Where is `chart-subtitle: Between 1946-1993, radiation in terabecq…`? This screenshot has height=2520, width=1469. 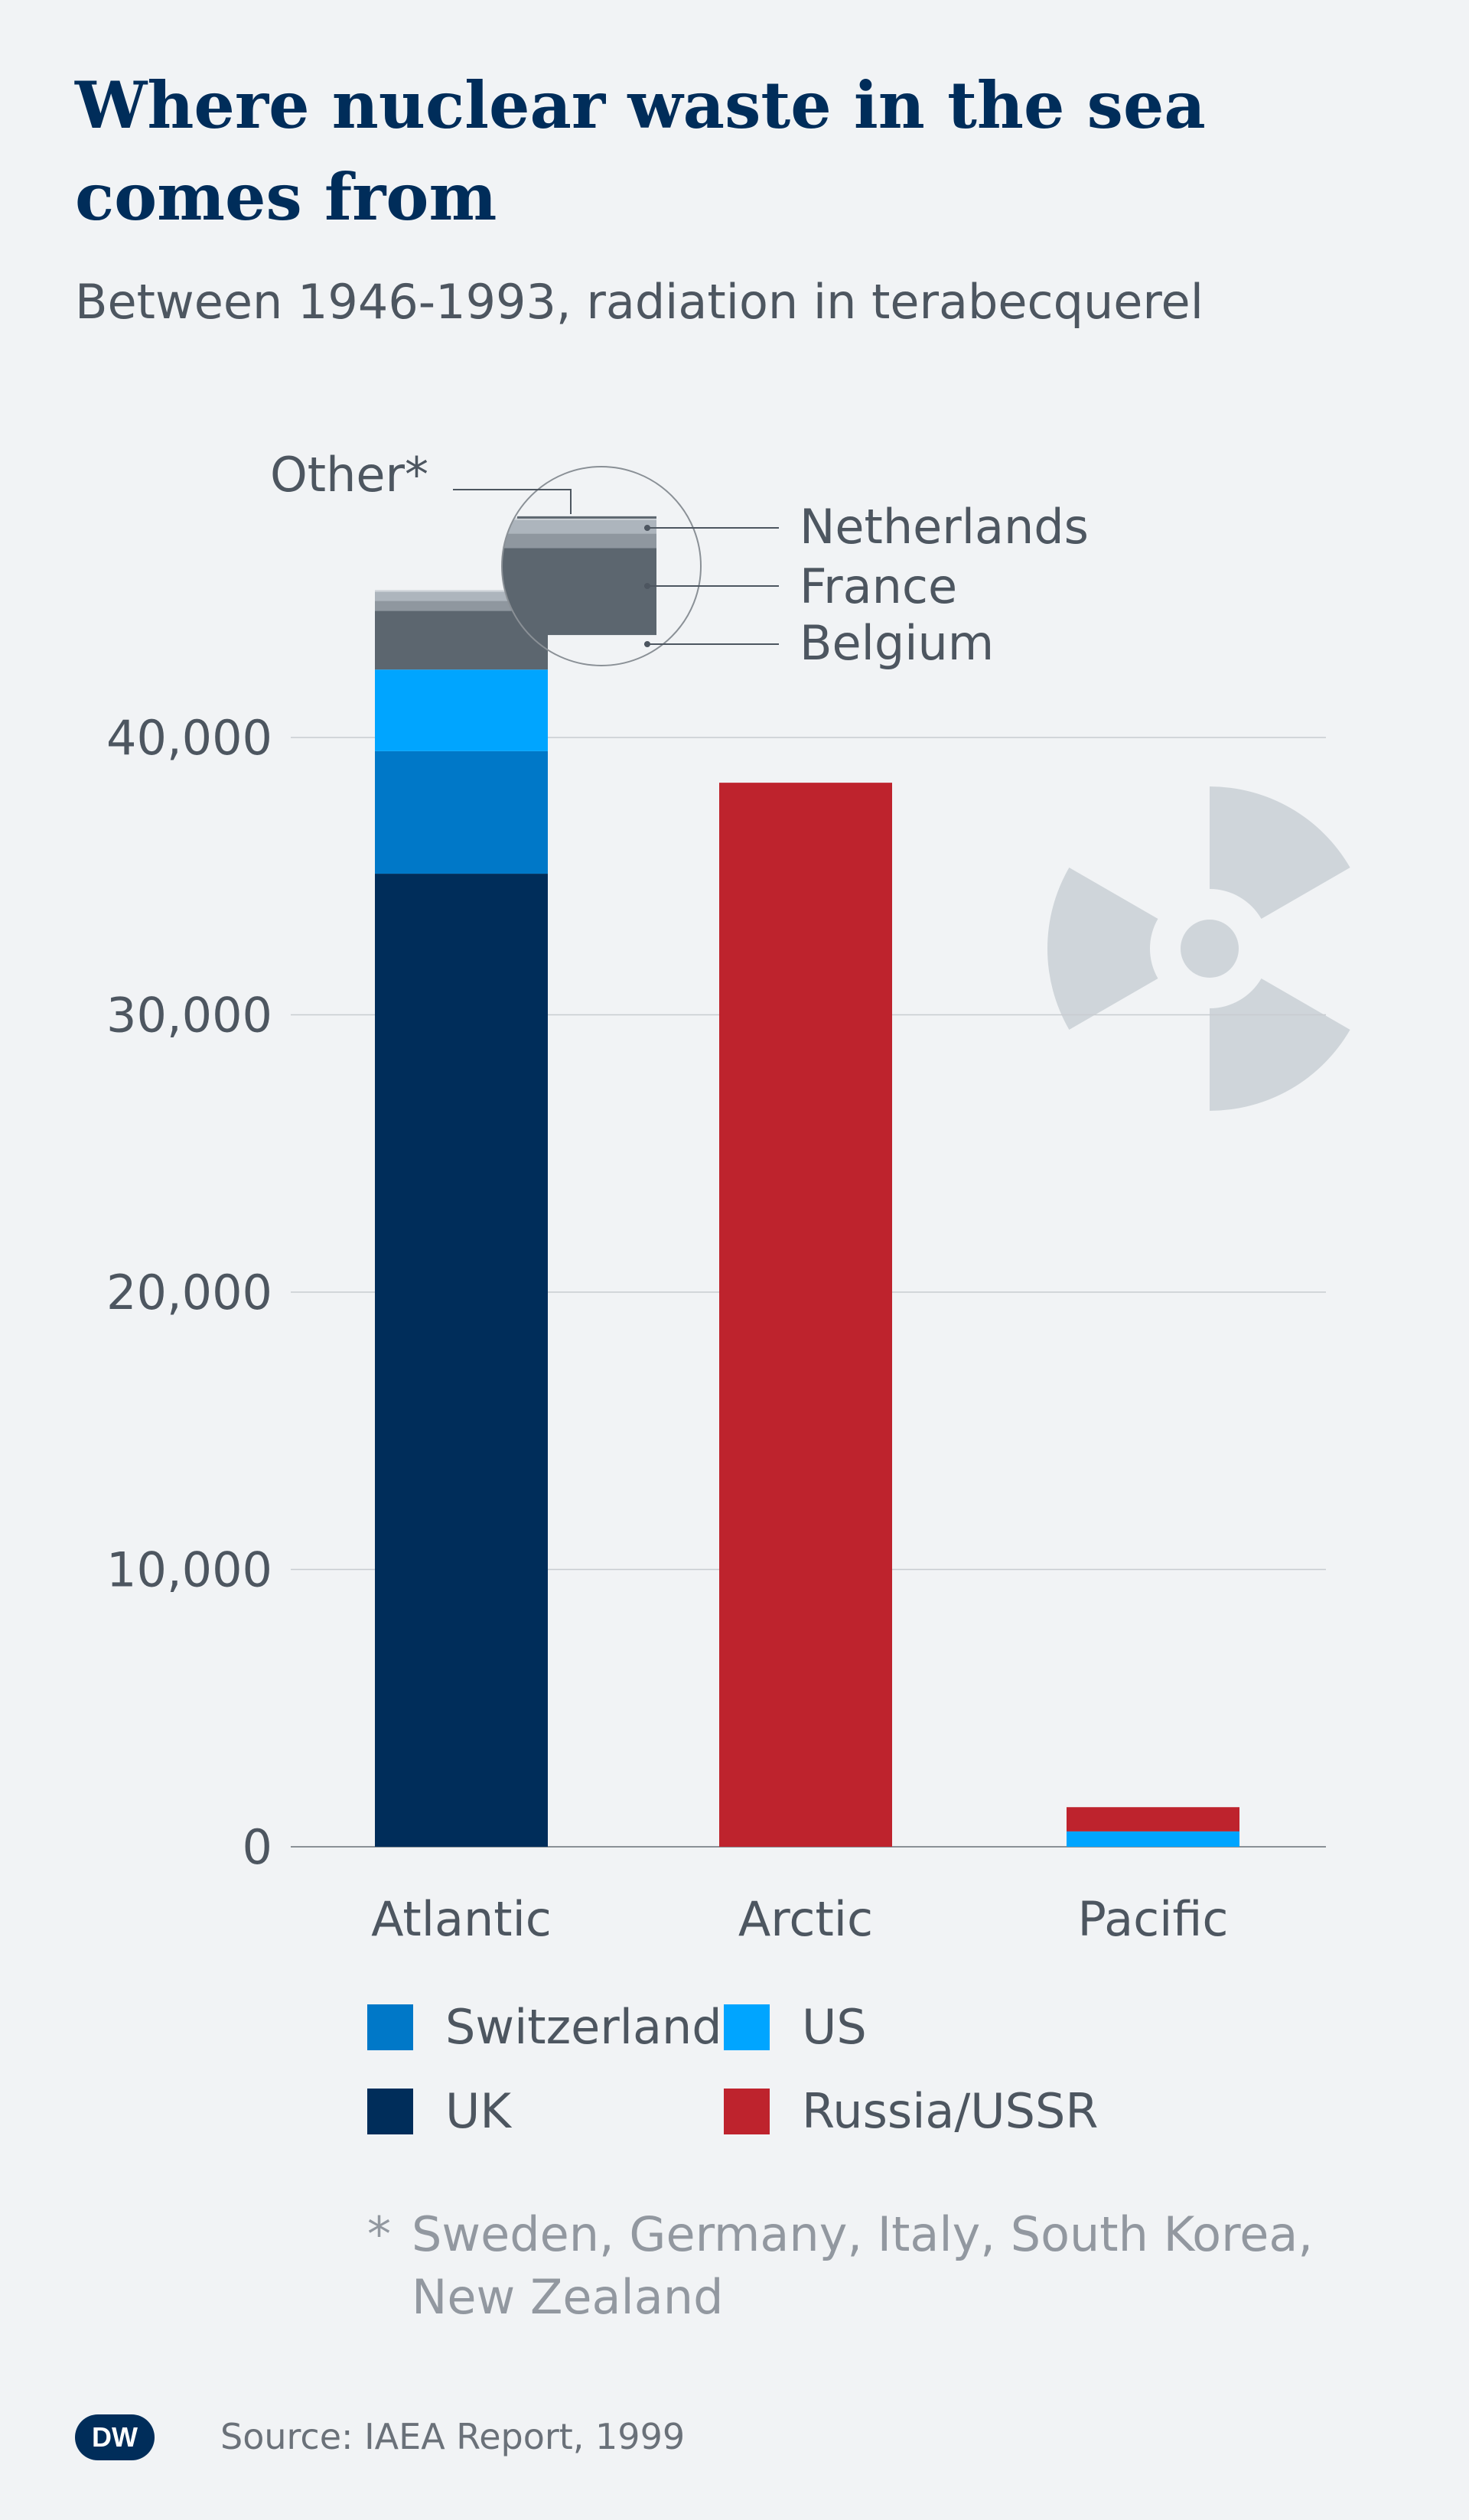
chart-subtitle: Between 1946-1993, radiation in terabecq… is located at coordinates (640, 302).